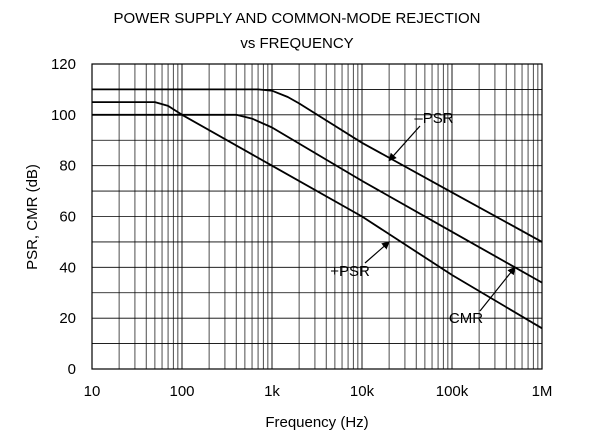  What do you see at coordinates (67, 217) in the screenshot?
I see `y-tick-label: 60` at bounding box center [67, 217].